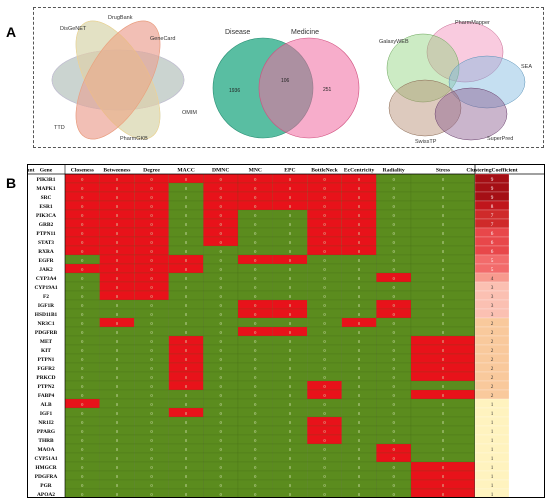 The image size is (550, 502). I want to click on heatmap-gene-label: THRB, so click(46, 441).